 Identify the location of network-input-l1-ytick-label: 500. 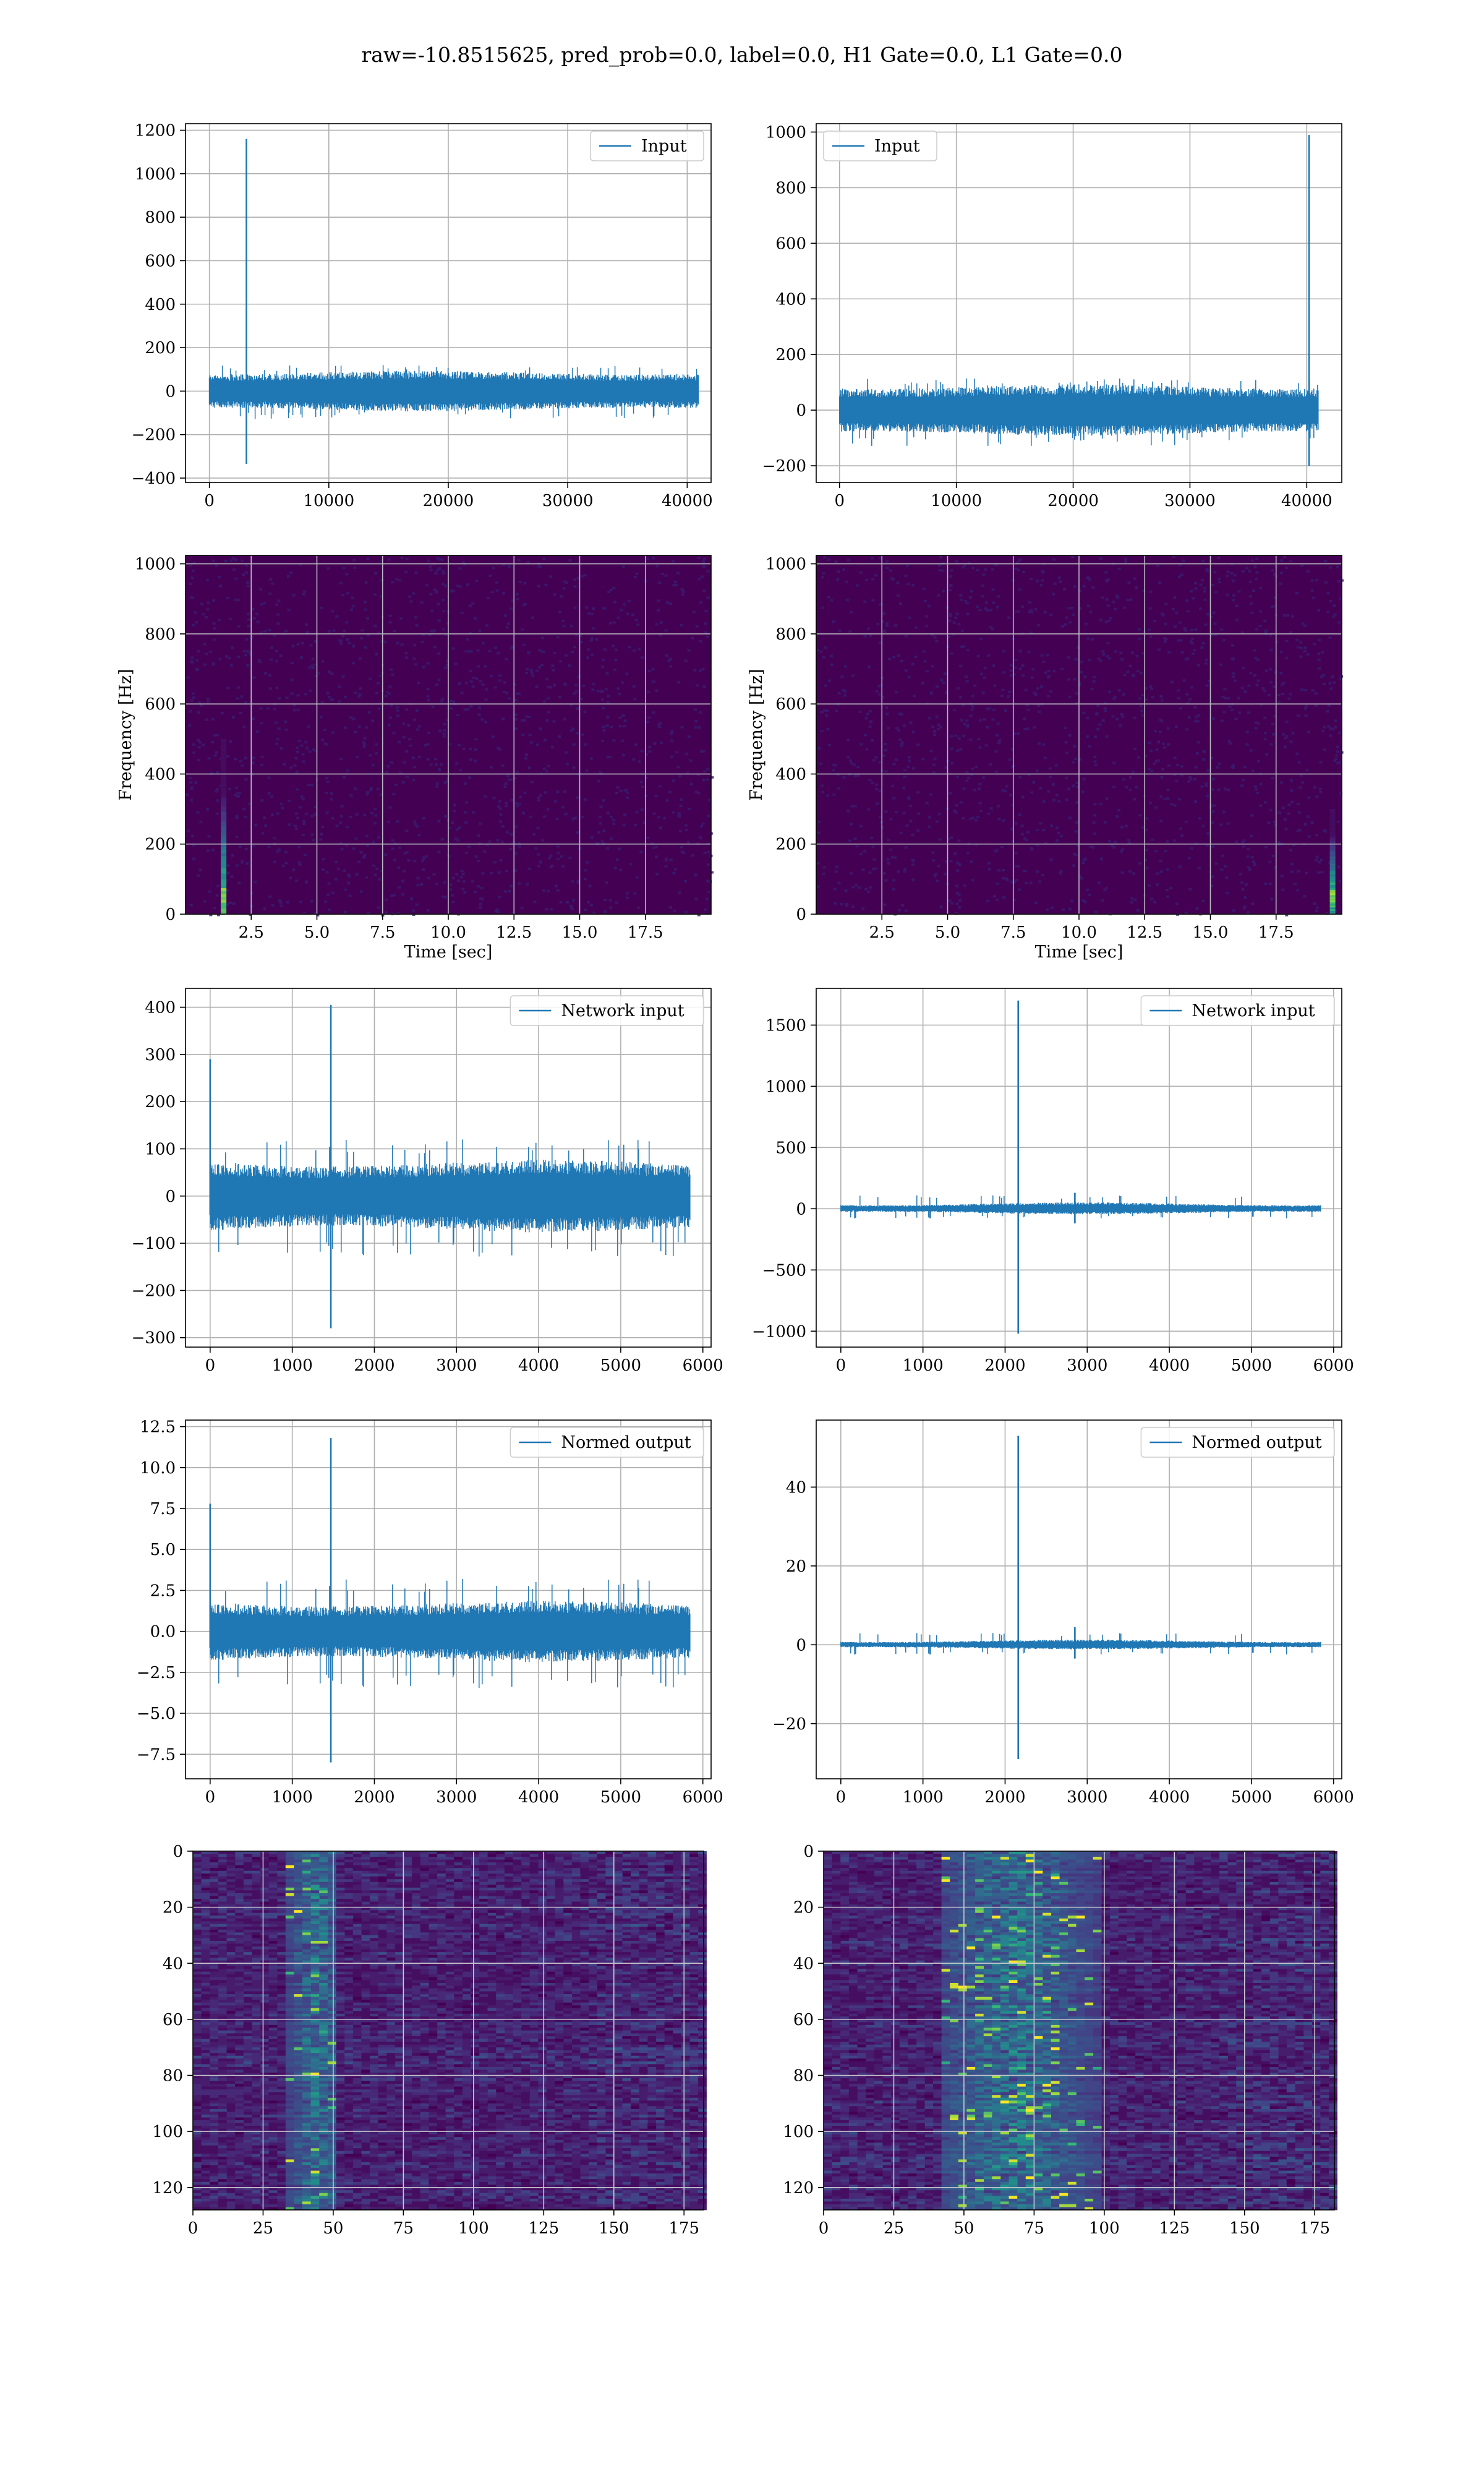
(790, 1148).